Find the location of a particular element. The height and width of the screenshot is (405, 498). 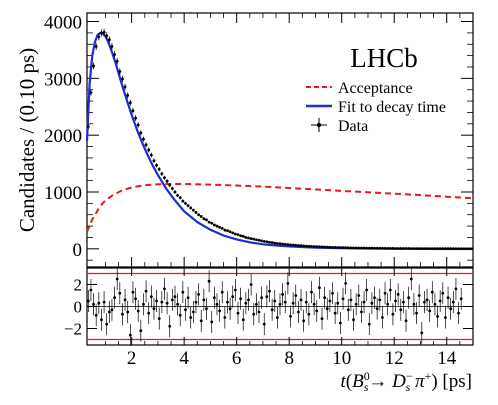

pull-points-layer is located at coordinates (274, 307).